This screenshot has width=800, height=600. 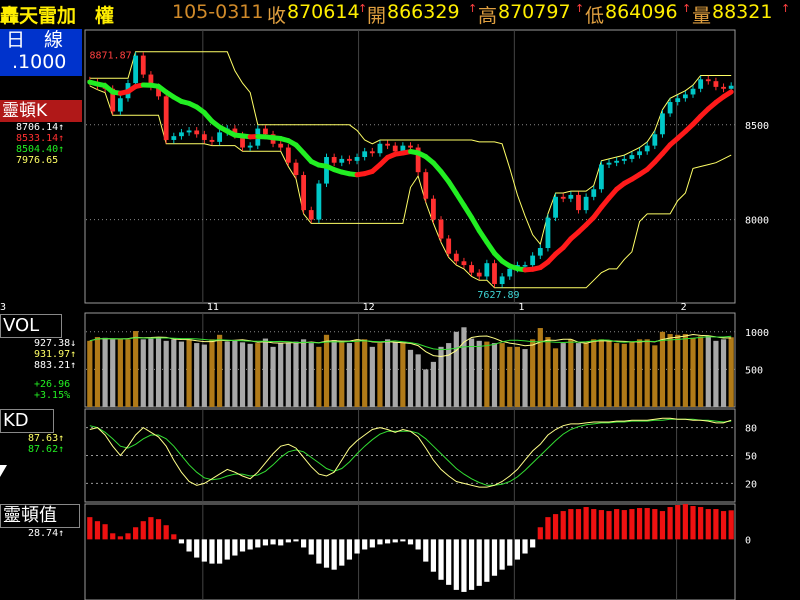 What do you see at coordinates (40, 516) in the screenshot?
I see `lingdun-panel-title: 靈頓值` at bounding box center [40, 516].